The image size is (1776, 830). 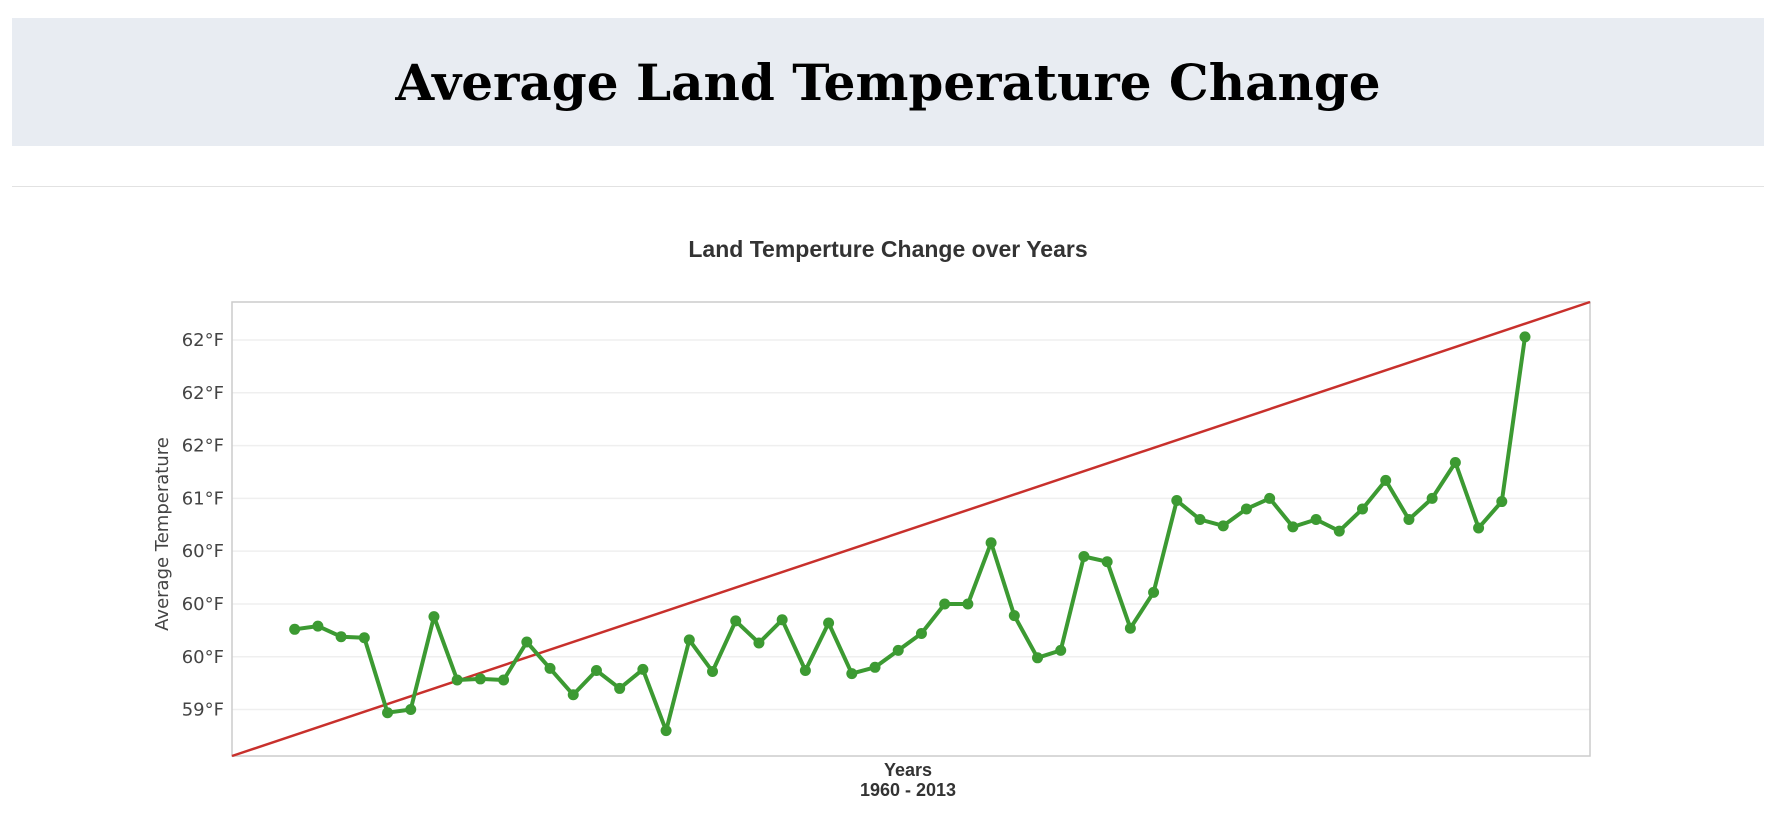 What do you see at coordinates (908, 790) in the screenshot?
I see `x-axis-range-label: 1960 - 2013` at bounding box center [908, 790].